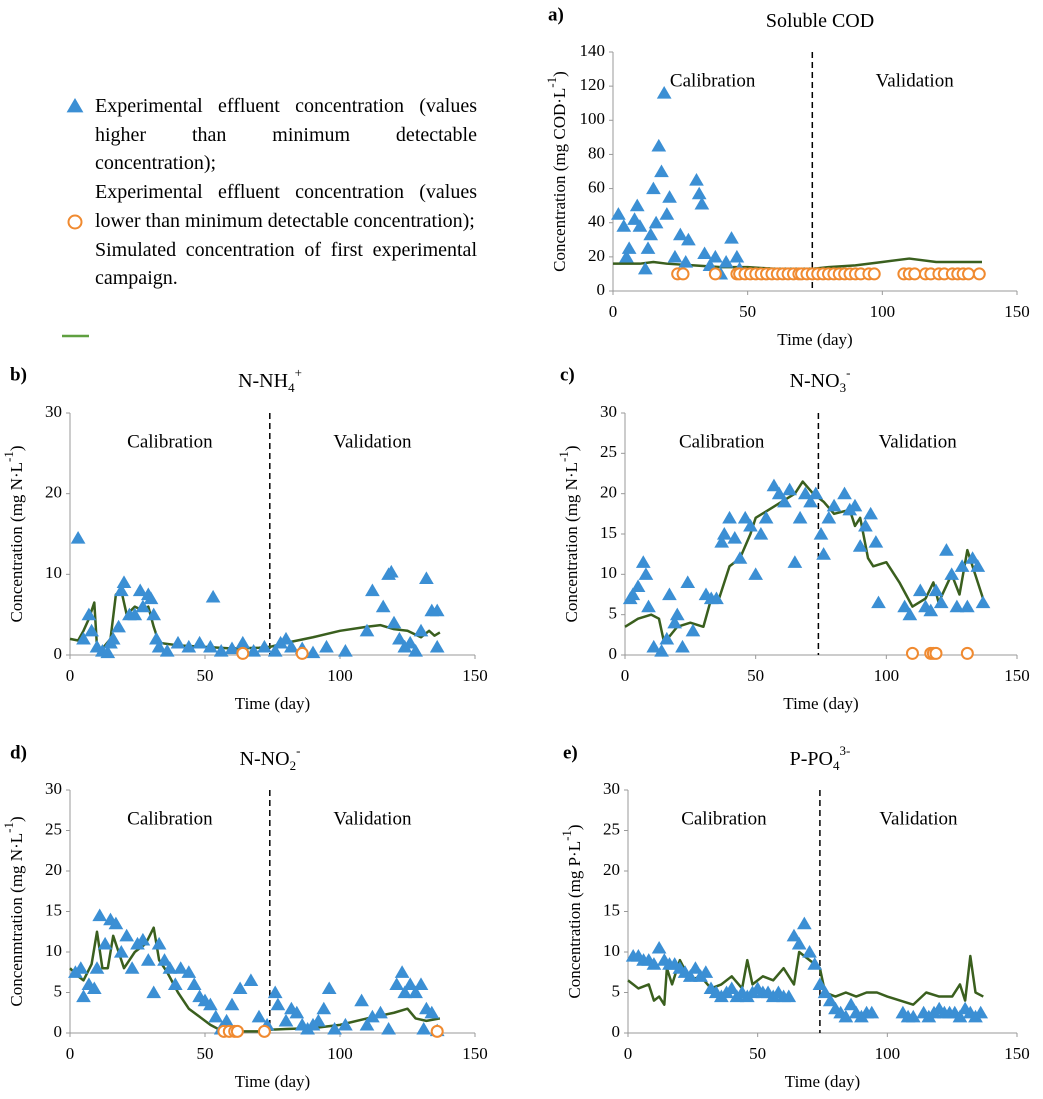  Describe the element at coordinates (593, 50) in the screenshot. I see `y-tick-label: 140` at that location.